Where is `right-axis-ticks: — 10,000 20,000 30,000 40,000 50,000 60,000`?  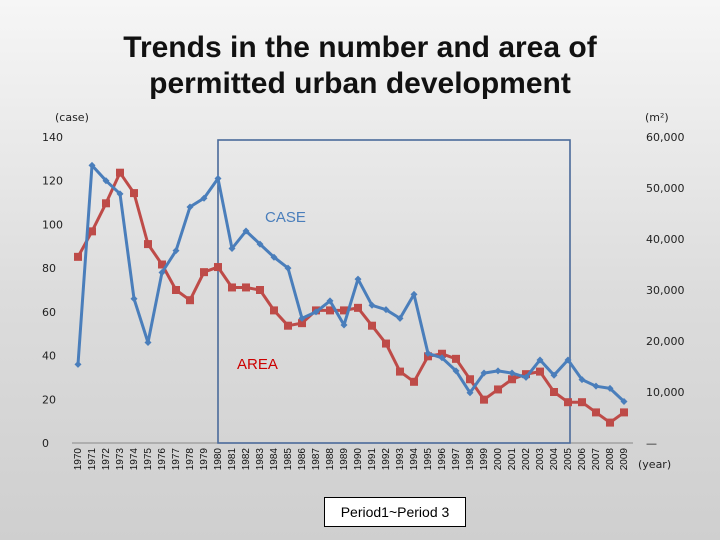 right-axis-ticks: — 10,000 20,000 30,000 40,000 50,000 60,000 is located at coordinates (665, 290).